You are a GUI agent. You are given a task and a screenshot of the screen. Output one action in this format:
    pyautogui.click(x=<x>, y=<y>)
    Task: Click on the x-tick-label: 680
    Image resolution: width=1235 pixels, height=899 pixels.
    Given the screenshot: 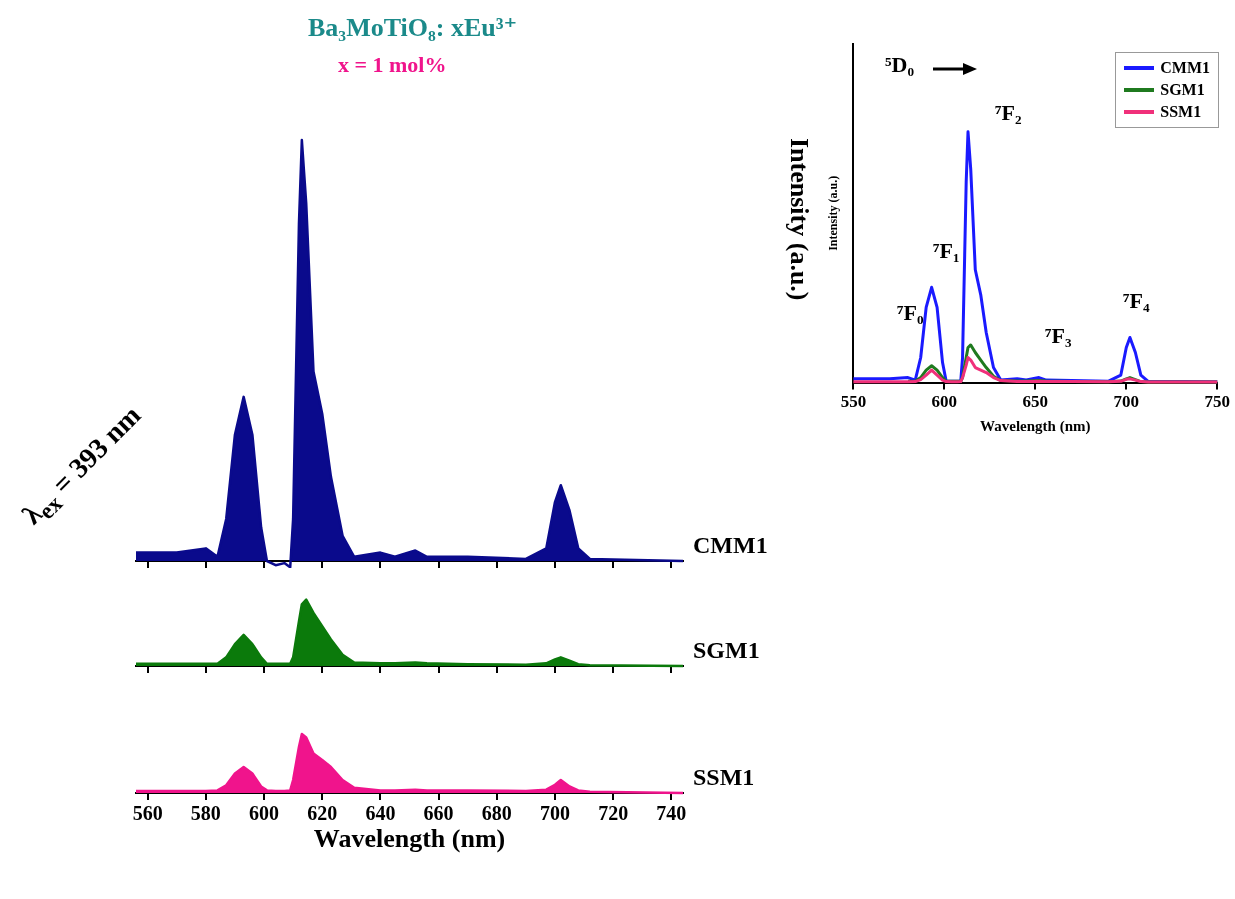 What is the action you would take?
    pyautogui.click(x=496, y=813)
    